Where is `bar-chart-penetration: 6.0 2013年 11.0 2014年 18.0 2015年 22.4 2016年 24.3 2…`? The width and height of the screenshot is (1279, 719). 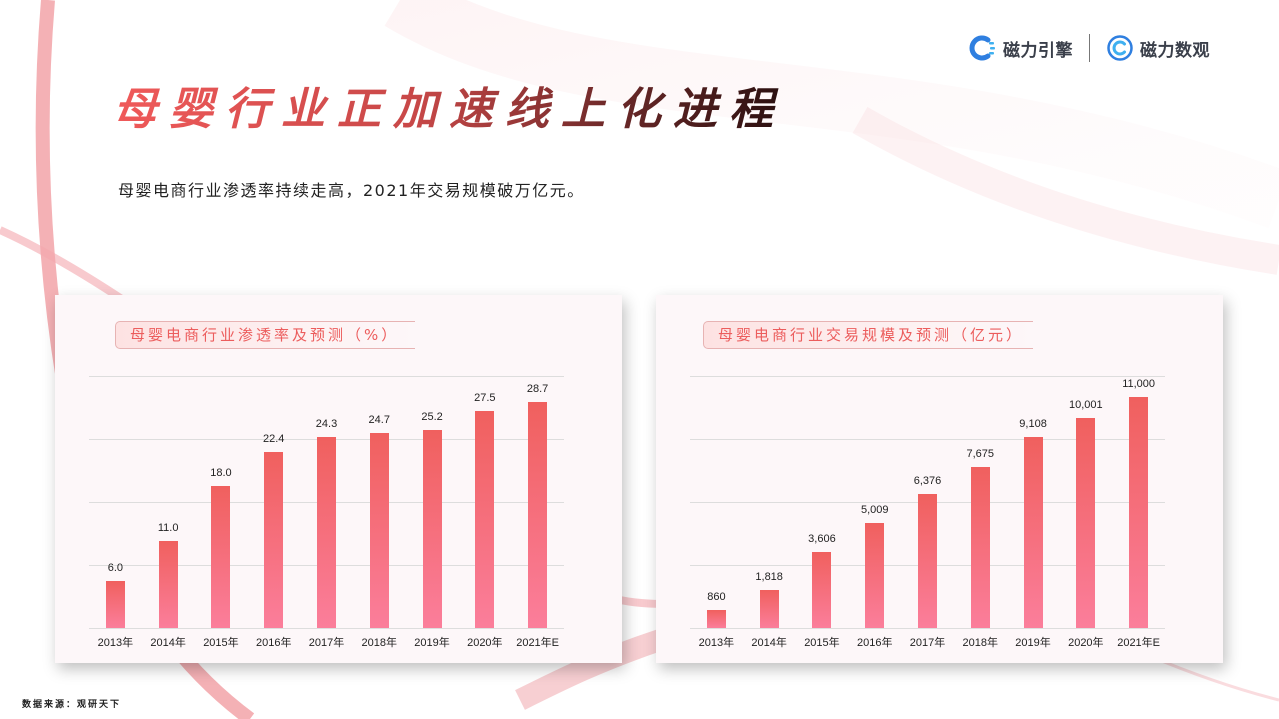
bar-chart-penetration: 6.0 2013年 11.0 2014年 18.0 2015年 22.4 2016年 24.3 2… is located at coordinates (326, 512).